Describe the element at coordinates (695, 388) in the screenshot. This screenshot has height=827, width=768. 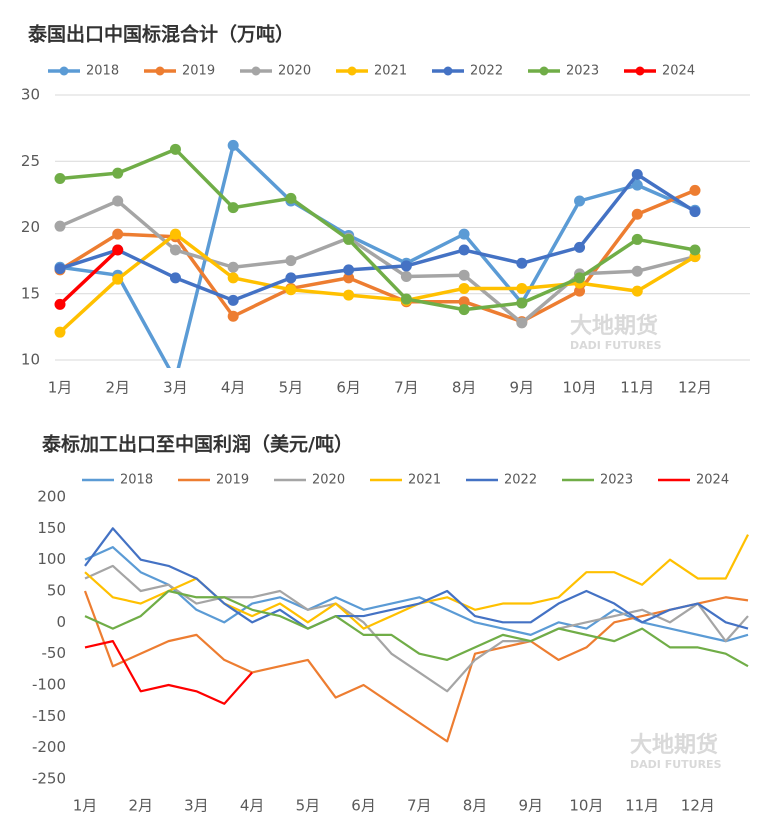
I see `x-tick-label: 12月` at that location.